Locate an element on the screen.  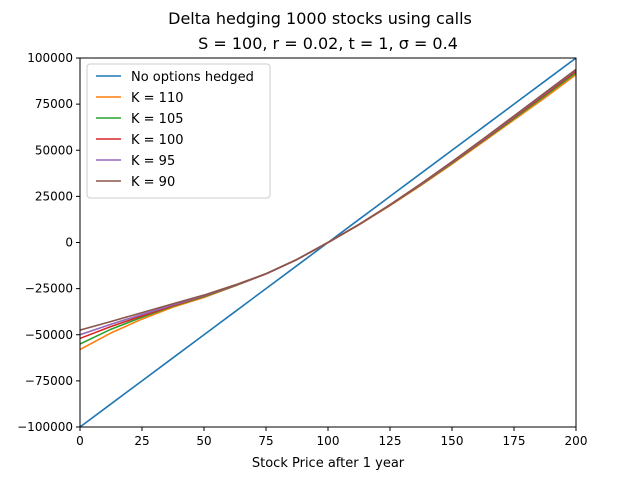
legend-entry: K = 105 is located at coordinates (157, 119).